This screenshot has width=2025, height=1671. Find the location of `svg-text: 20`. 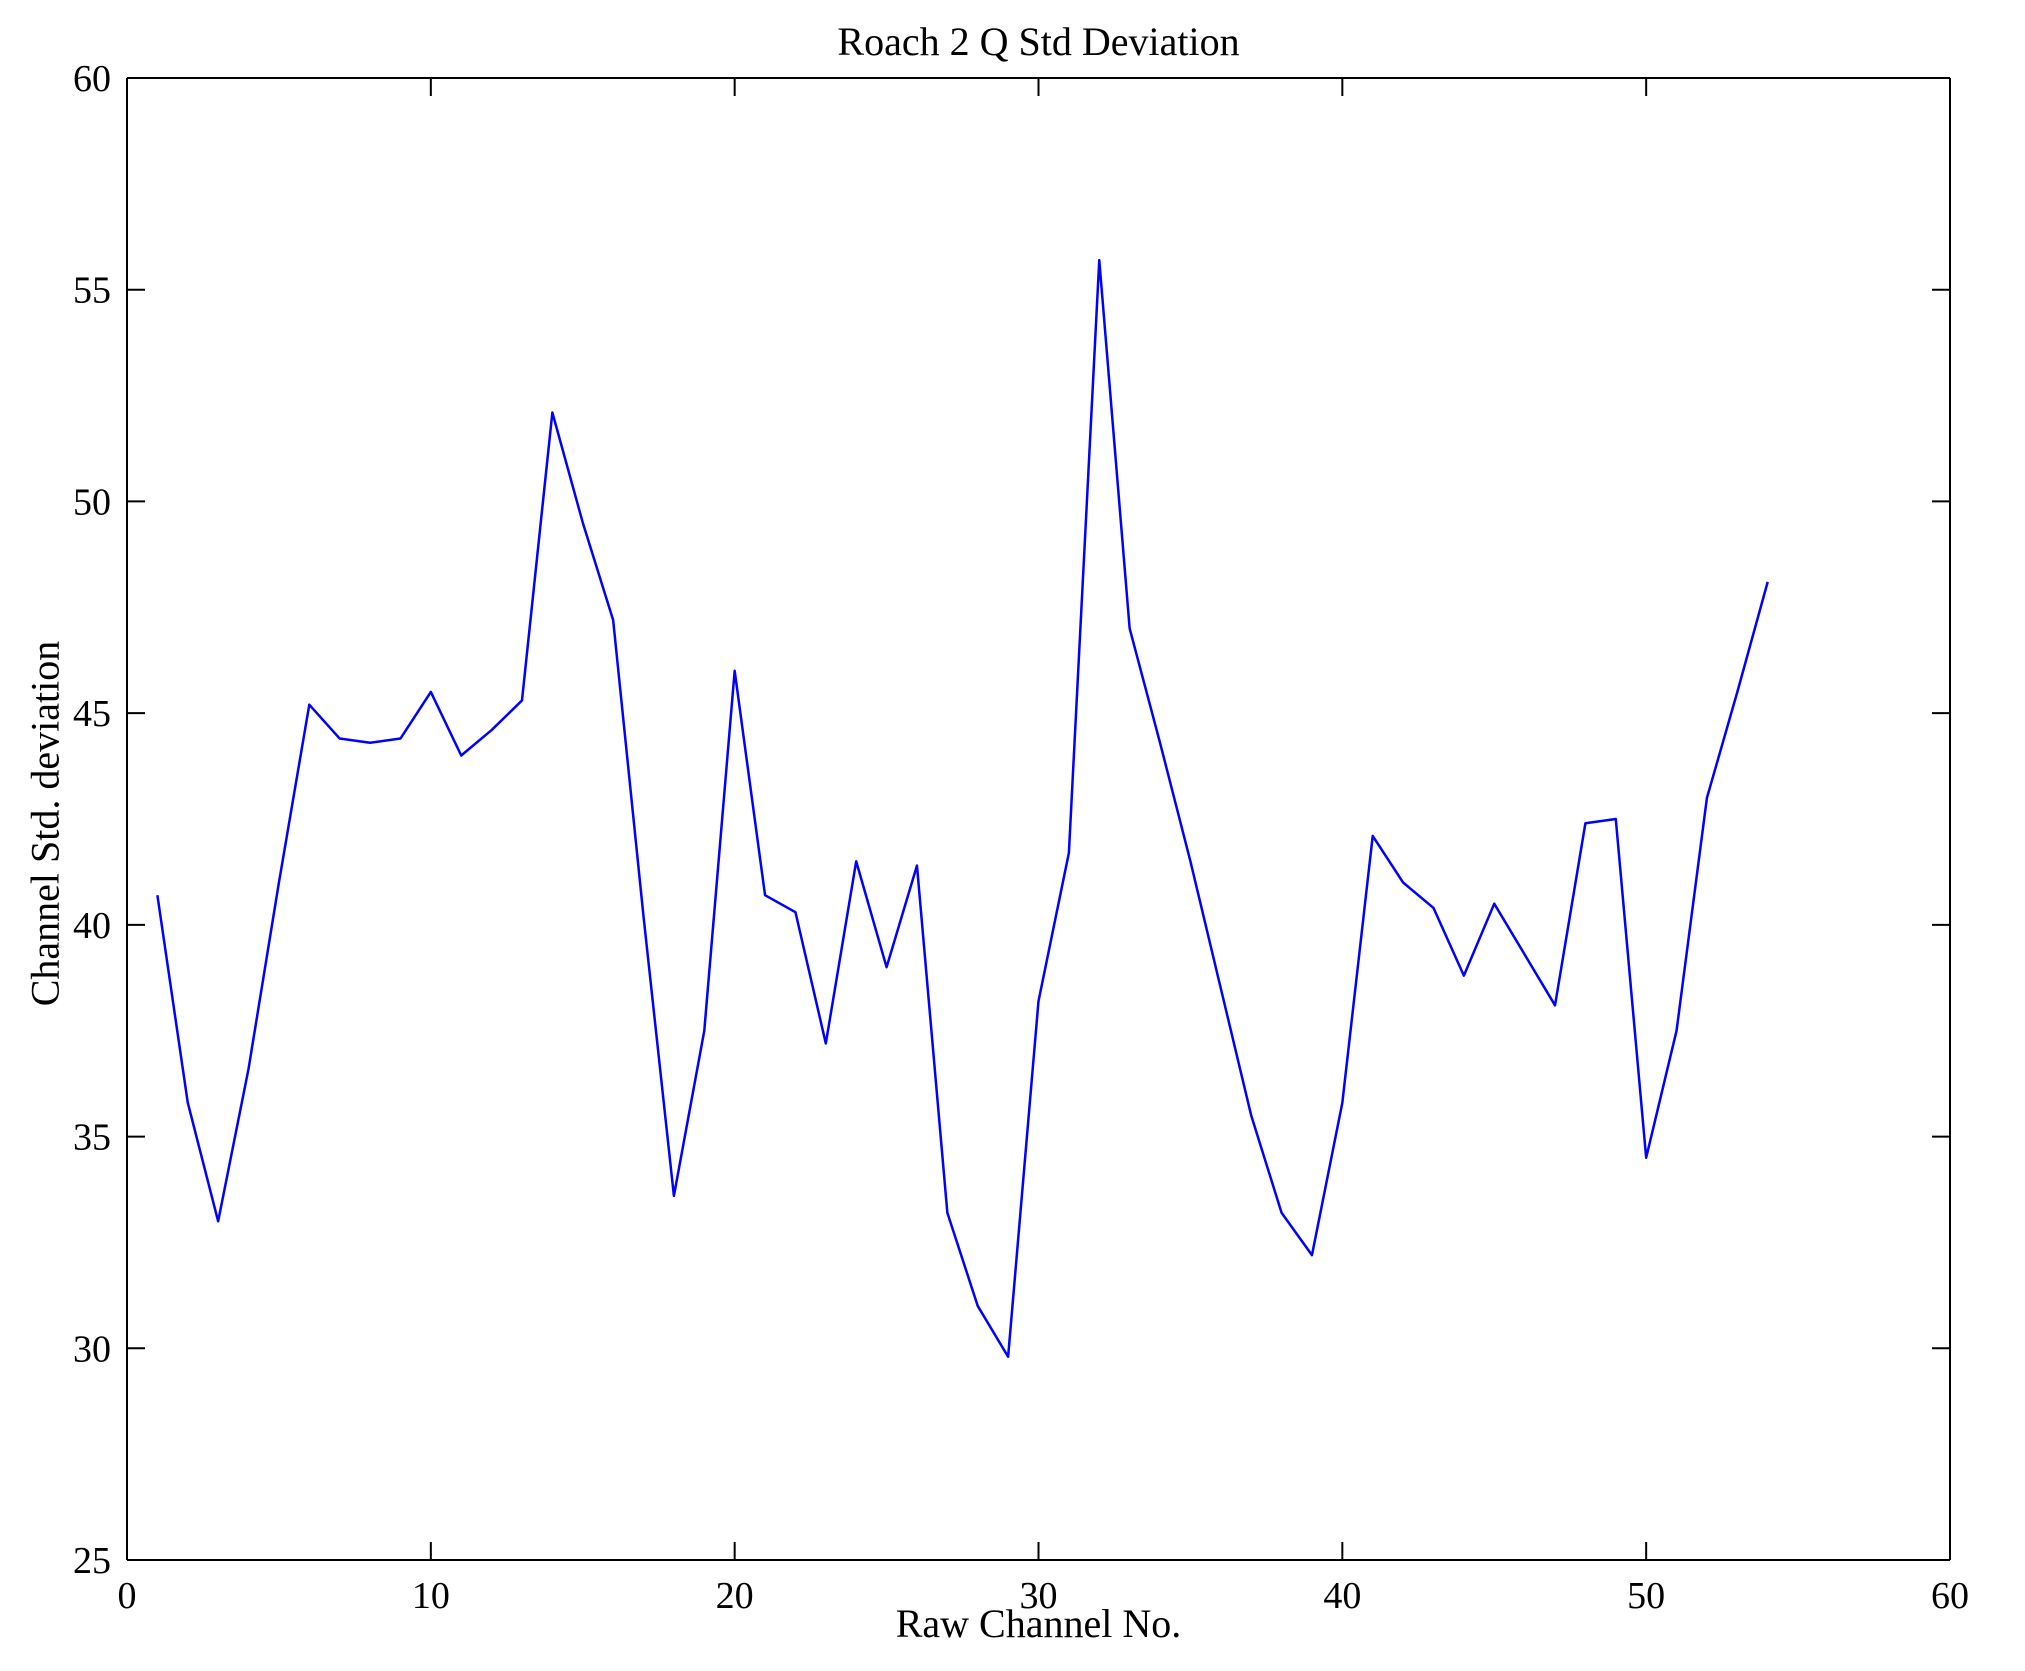

svg-text: 20 is located at coordinates (735, 1596).